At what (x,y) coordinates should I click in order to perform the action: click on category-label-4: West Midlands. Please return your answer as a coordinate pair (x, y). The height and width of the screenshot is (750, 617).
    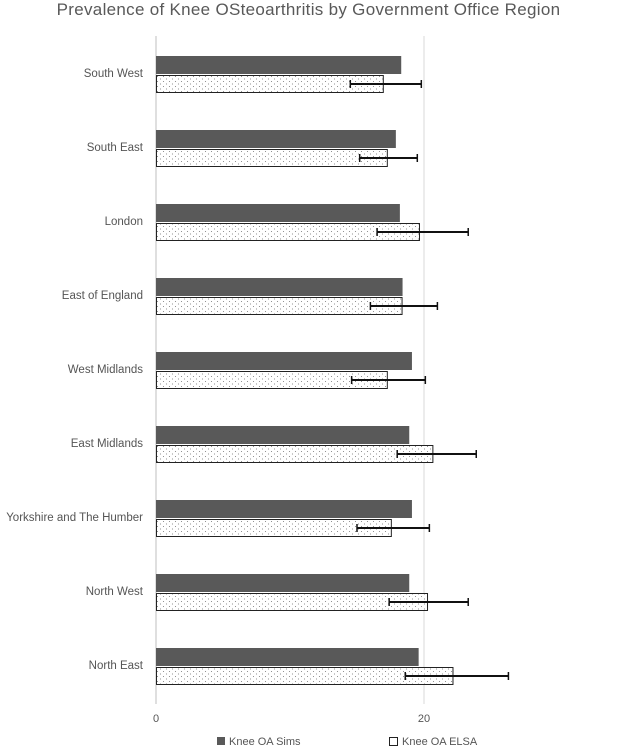
    Looking at the image, I should click on (105, 370).